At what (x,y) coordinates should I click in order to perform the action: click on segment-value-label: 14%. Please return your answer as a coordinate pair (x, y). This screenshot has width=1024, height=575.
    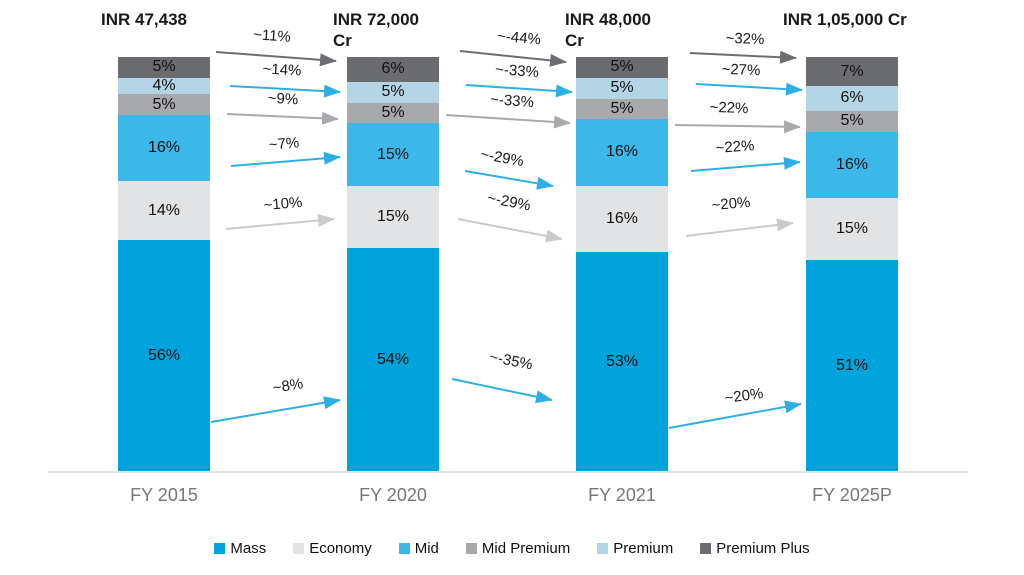
    Looking at the image, I should click on (164, 210).